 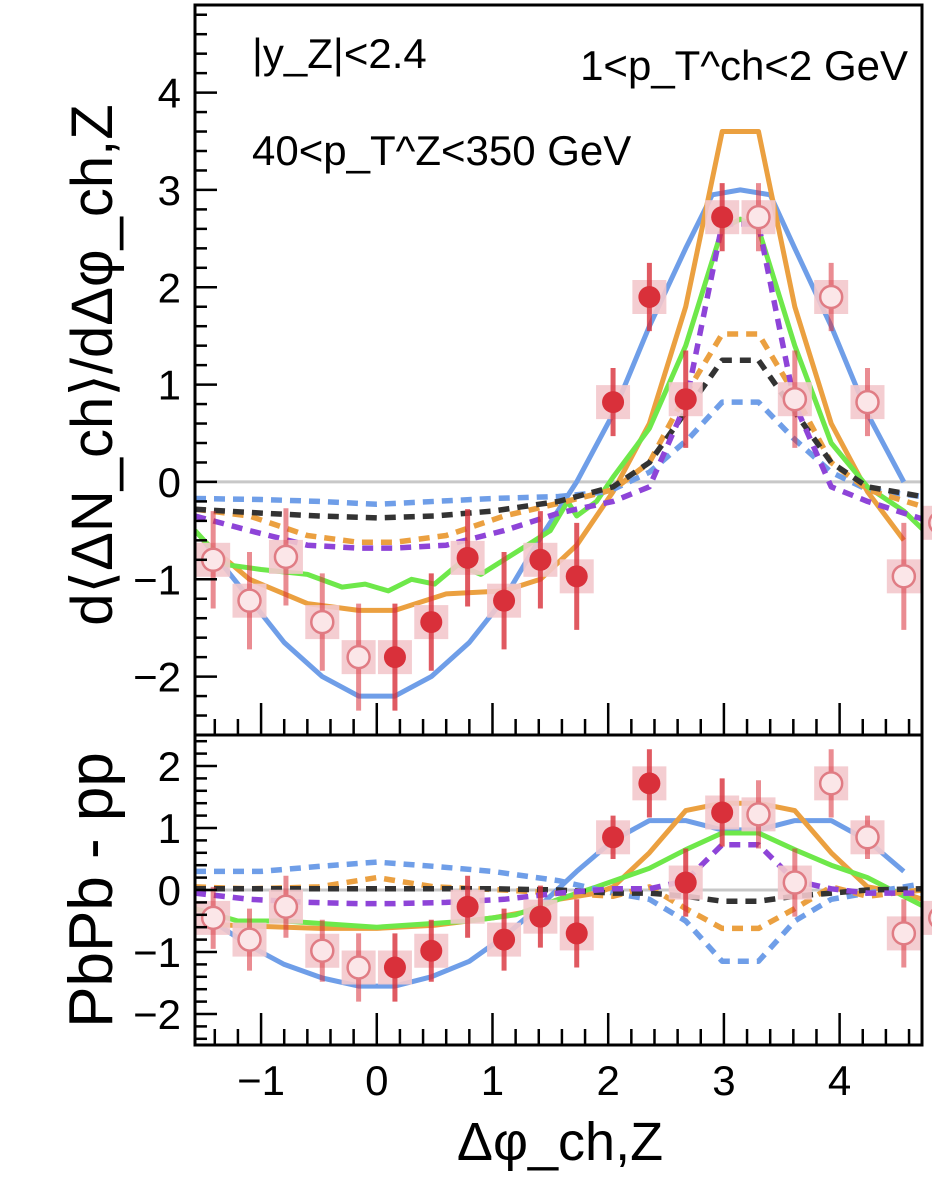 I want to click on main-ytick-label: −1, so click(x=157, y=579).